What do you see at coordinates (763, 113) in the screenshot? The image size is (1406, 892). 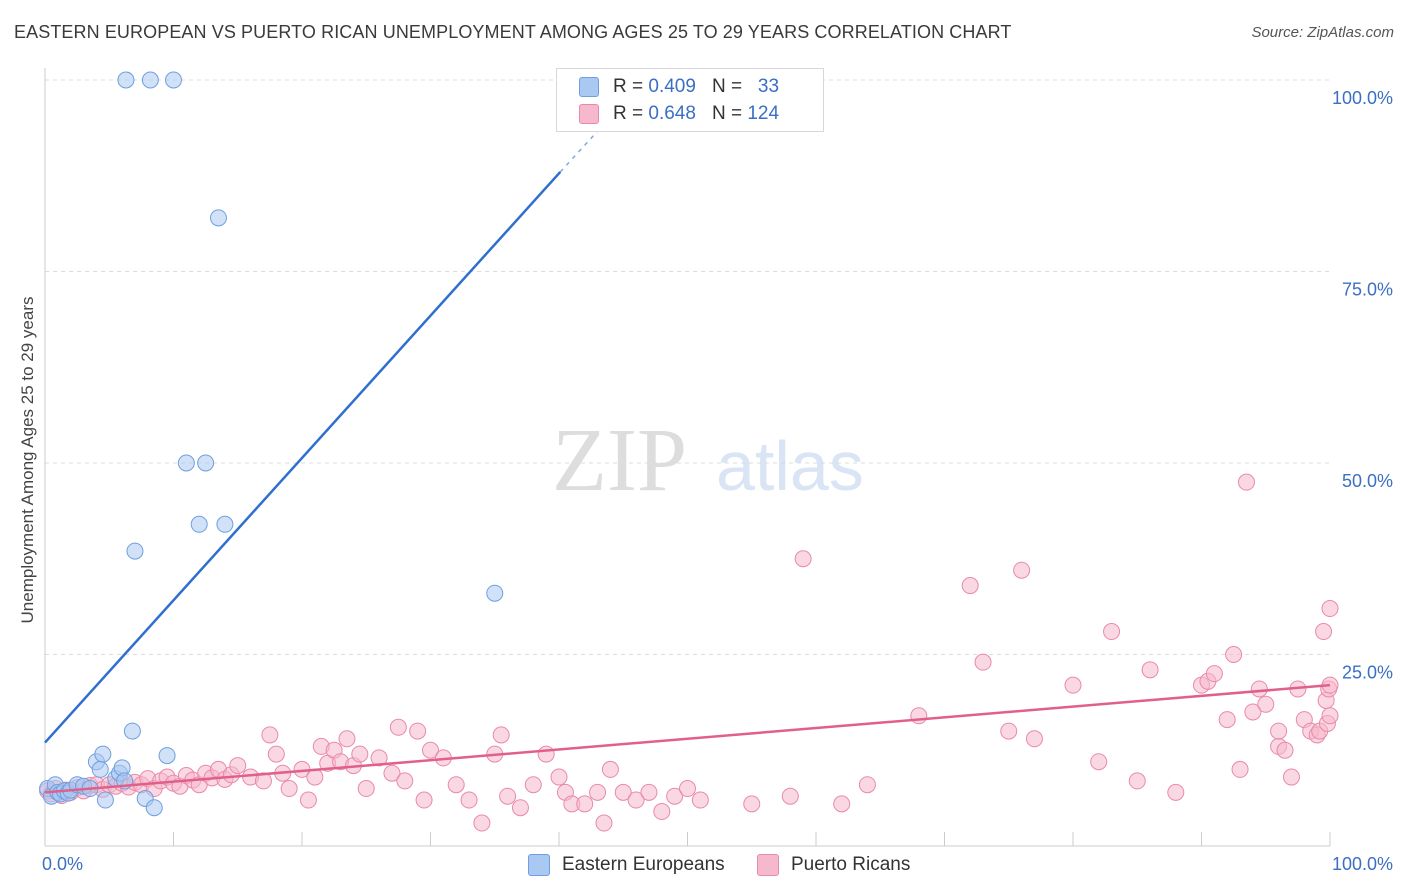 I see `legend-n-value: 124` at bounding box center [763, 113].